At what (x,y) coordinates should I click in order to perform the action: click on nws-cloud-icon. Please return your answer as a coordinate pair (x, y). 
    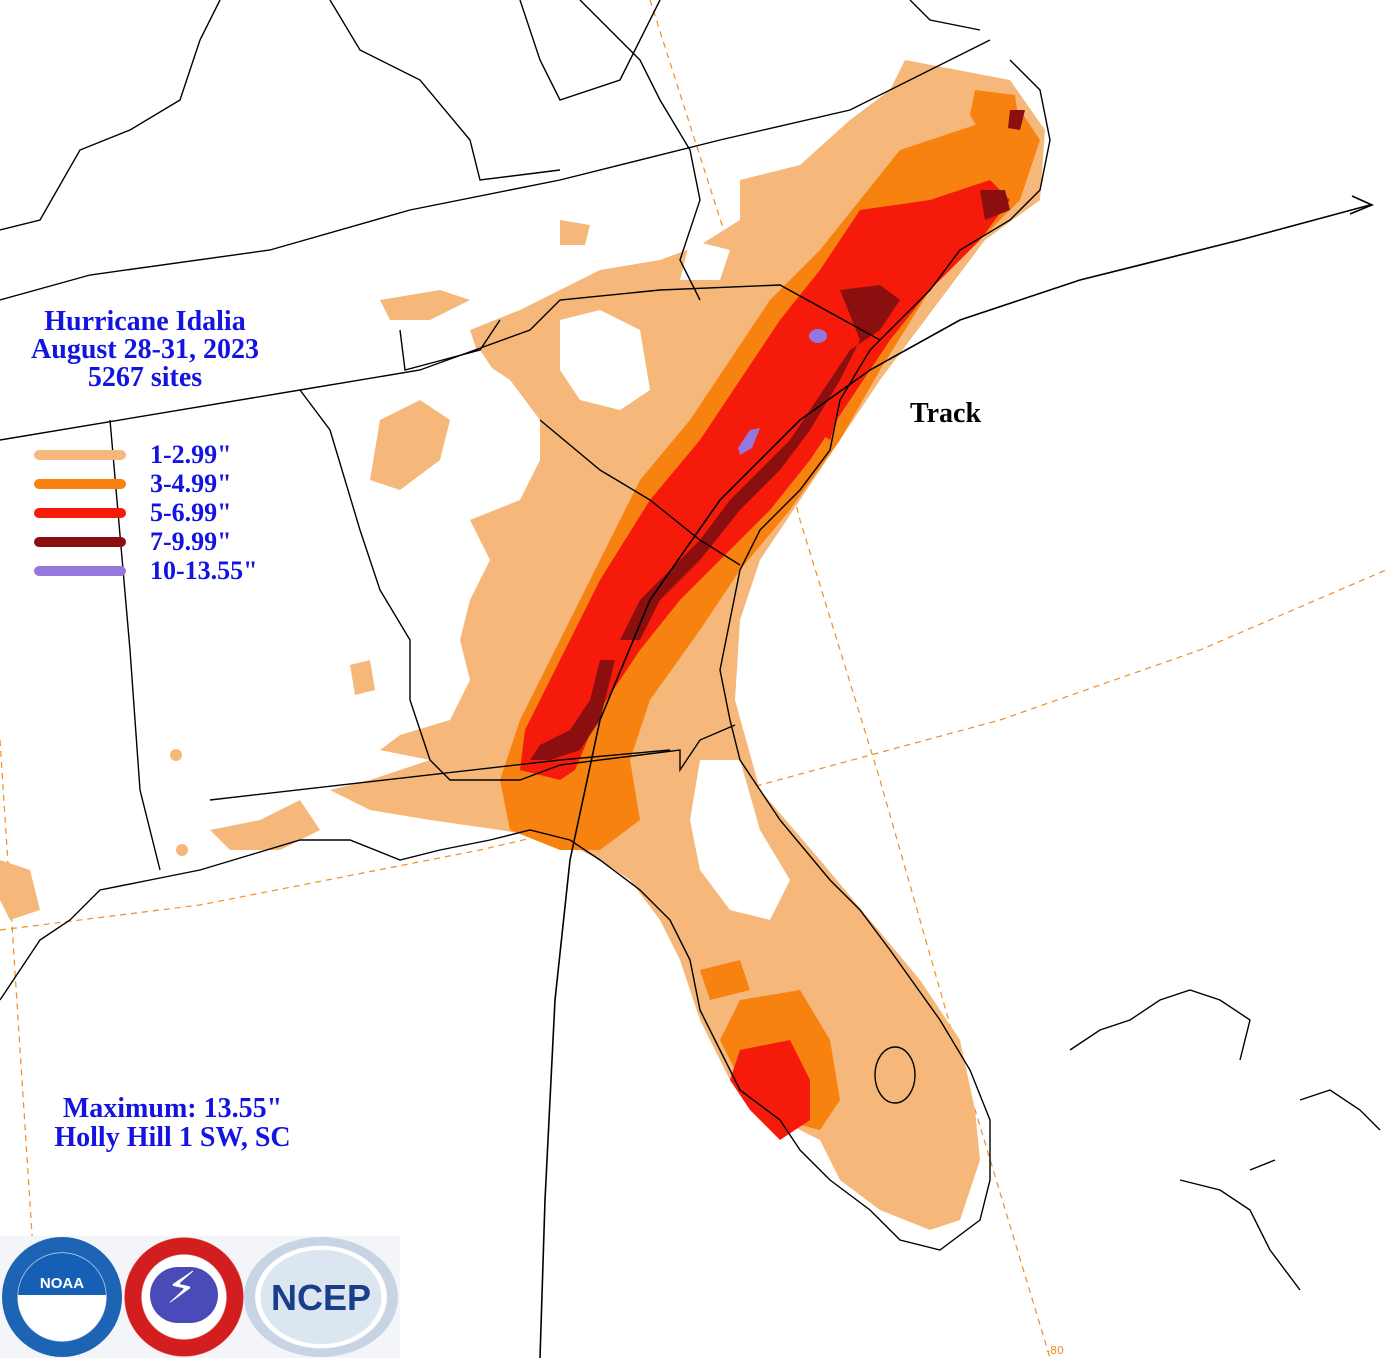
    Looking at the image, I should click on (184, 1295).